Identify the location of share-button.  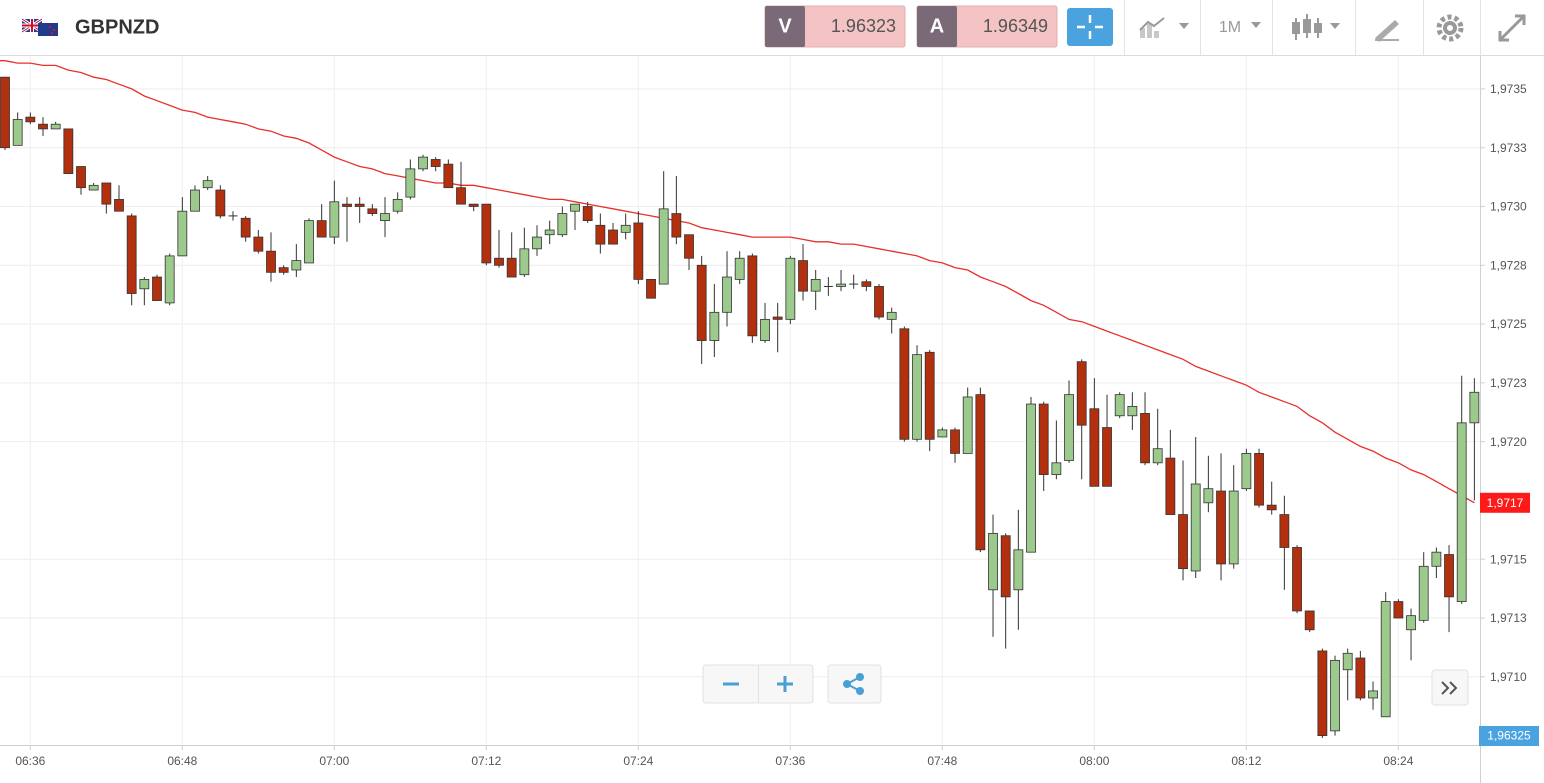
(853, 684).